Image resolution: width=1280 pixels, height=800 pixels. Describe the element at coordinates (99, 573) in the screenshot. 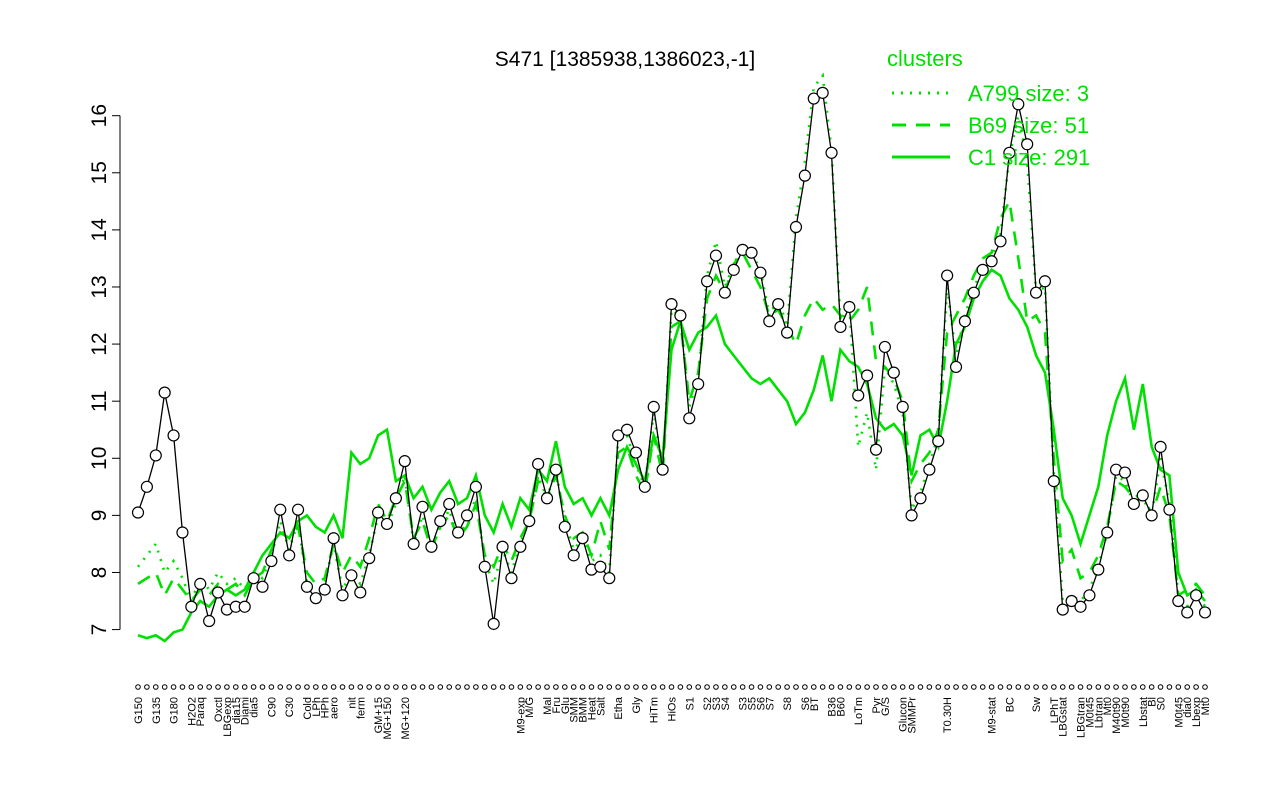

I see `y-tick-label: 8` at that location.